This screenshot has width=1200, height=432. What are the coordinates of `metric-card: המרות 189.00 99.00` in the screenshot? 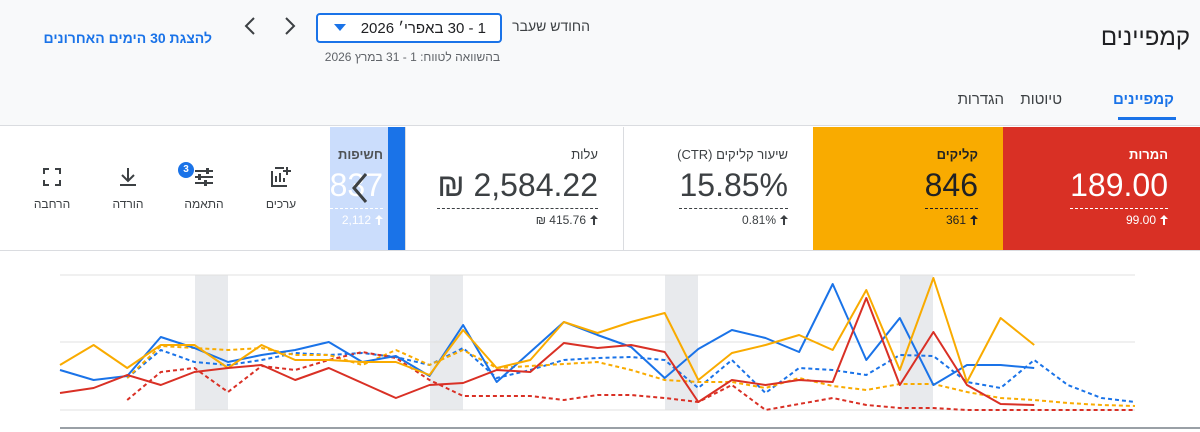 It's located at (1101, 188).